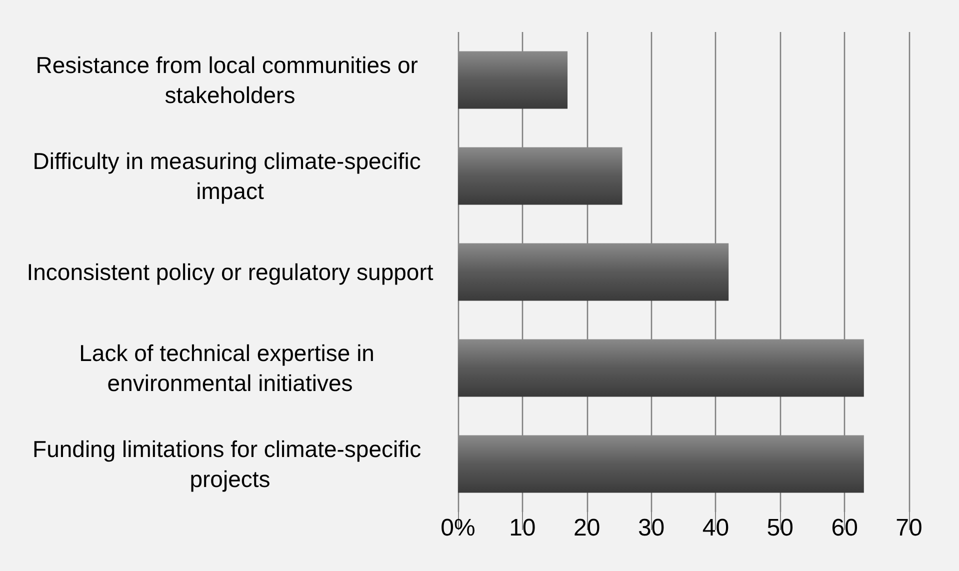 The image size is (959, 571). Describe the element at coordinates (230, 176) in the screenshot. I see `y-tick-label: Difficulty in measuring climate-specific impact` at that location.